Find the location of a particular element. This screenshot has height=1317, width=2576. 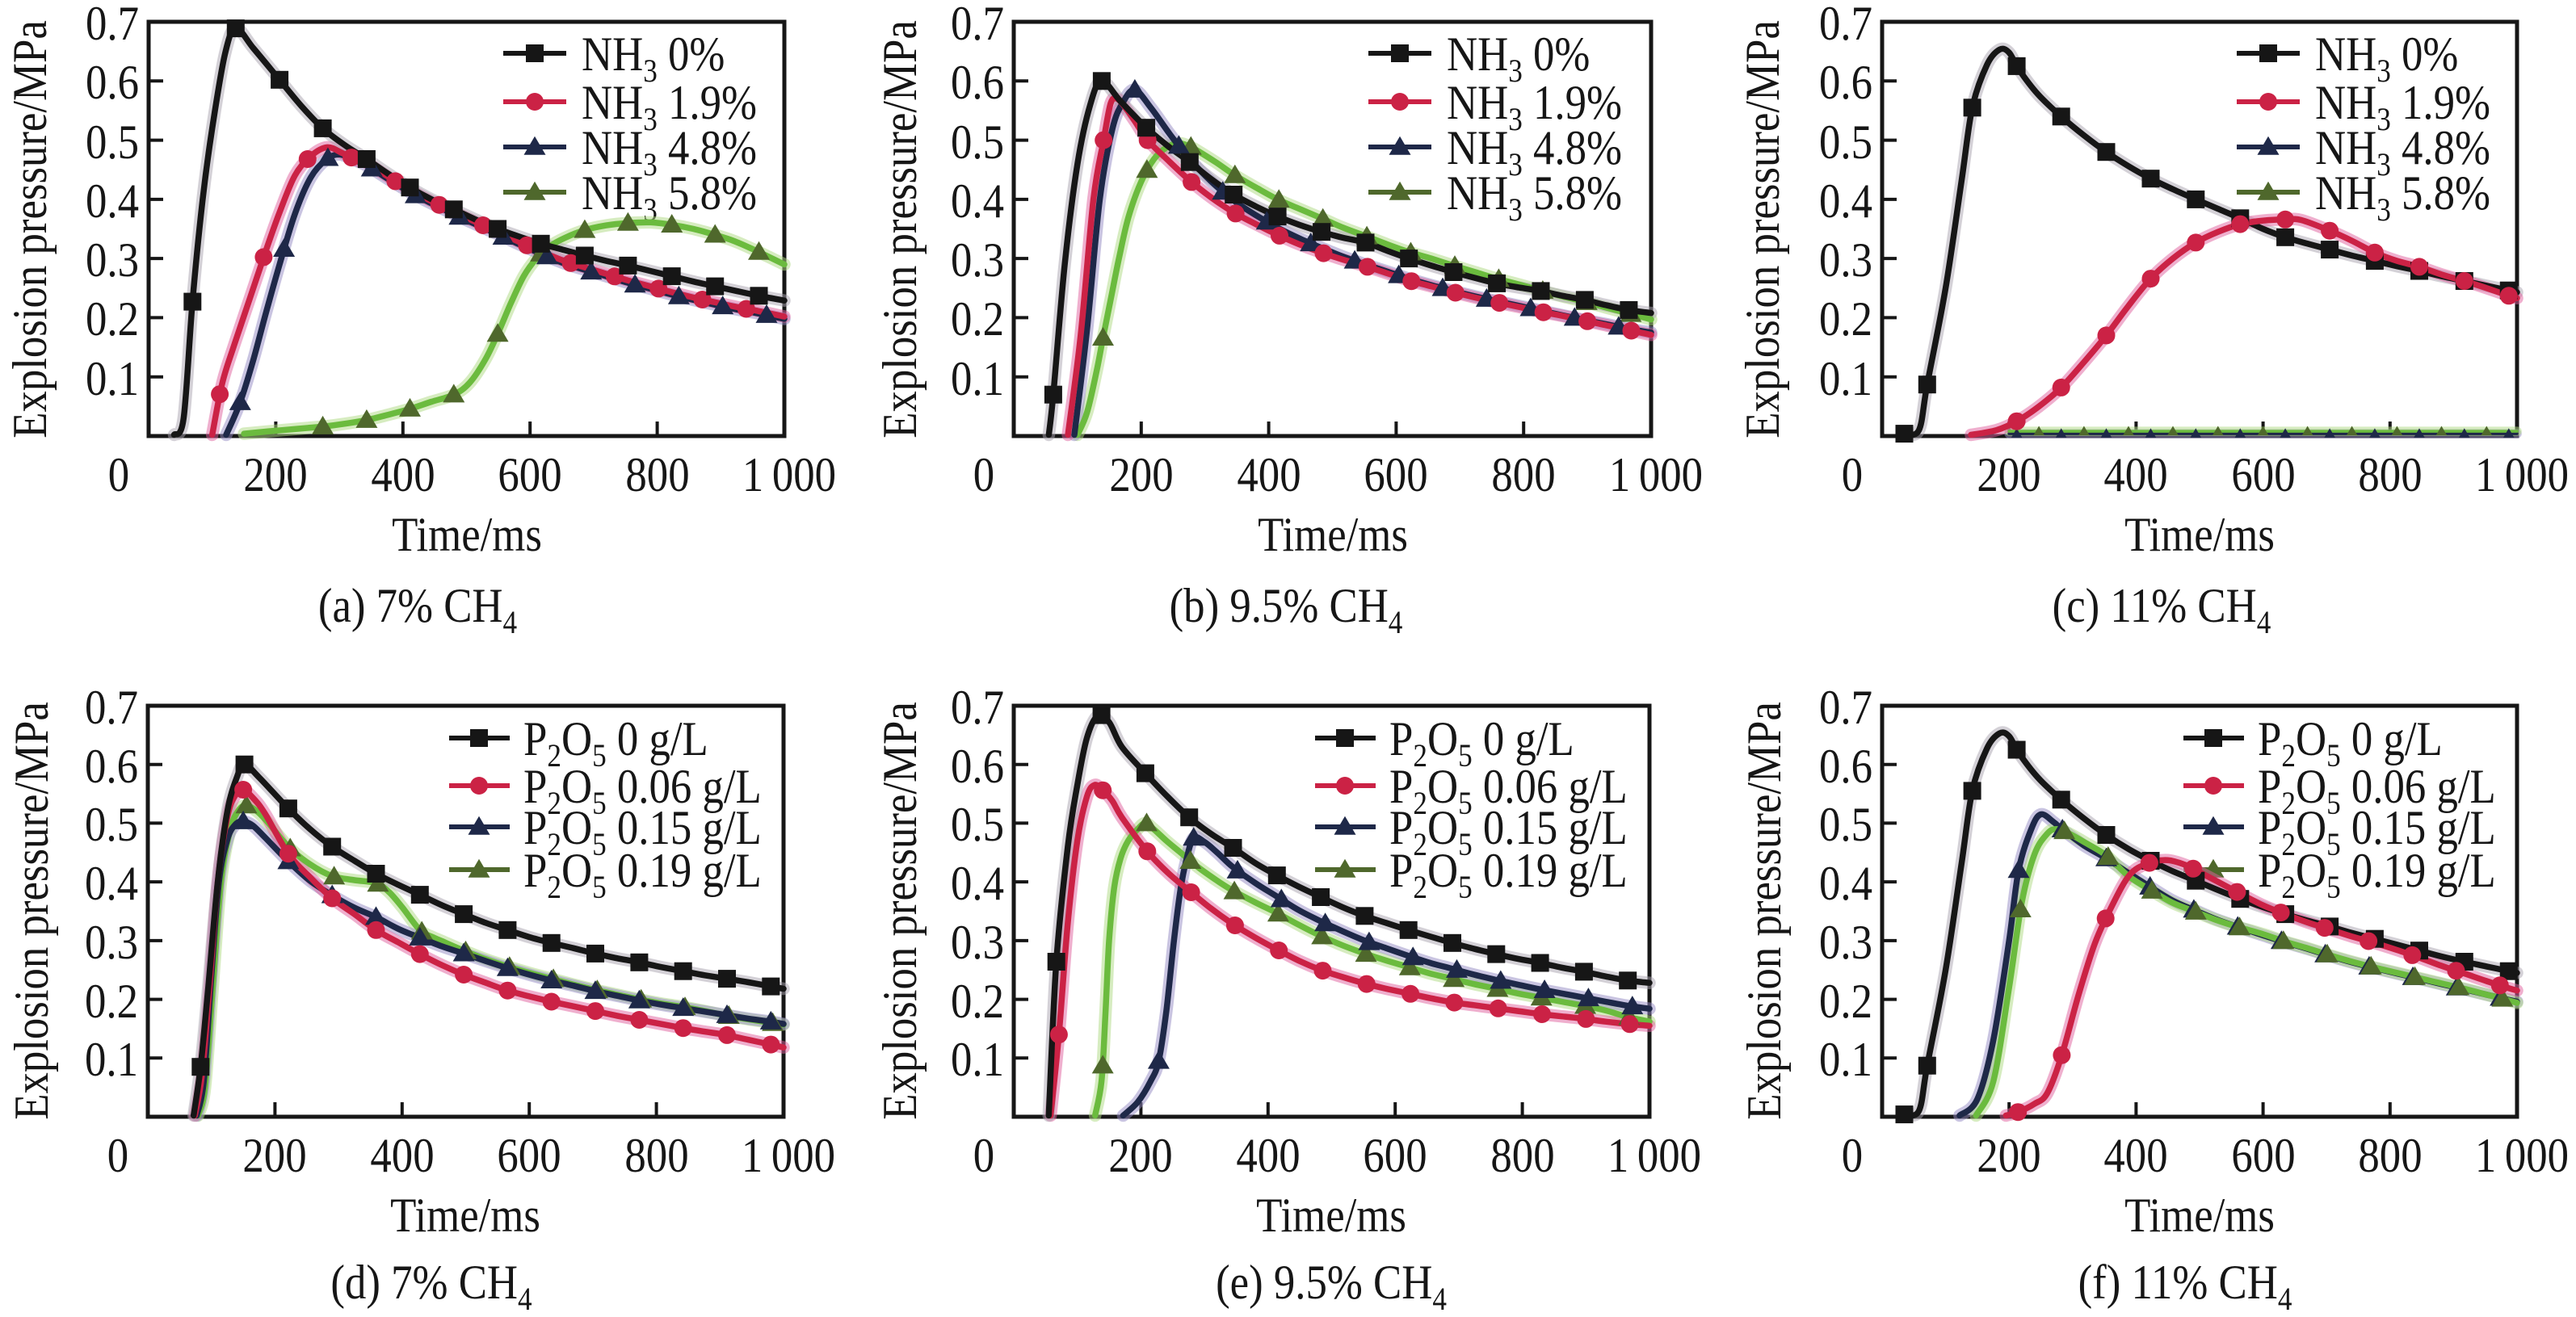

svg-text: (f) 11% CH4 is located at coordinates (2185, 1286).